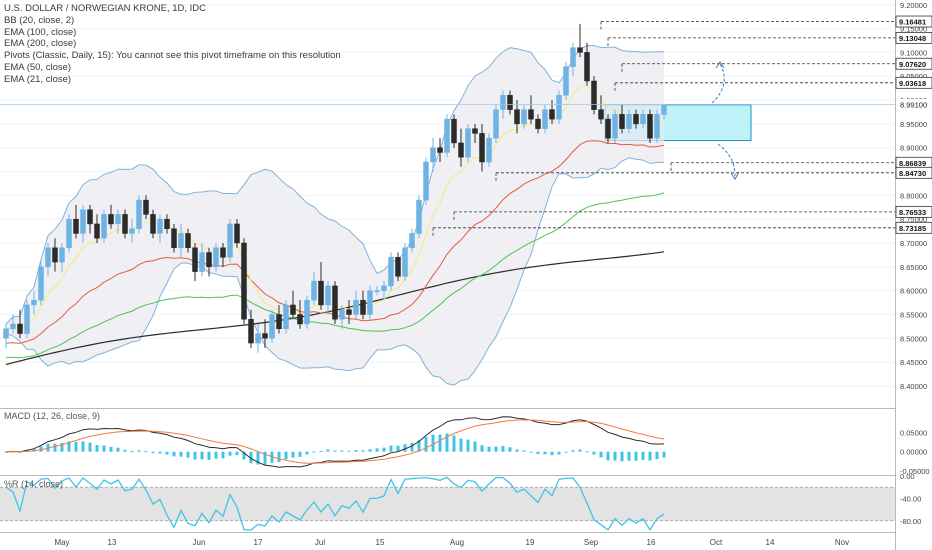 This screenshot has width=932, height=550. I want to click on legend-ema50: EMA (50, close), so click(38, 67).